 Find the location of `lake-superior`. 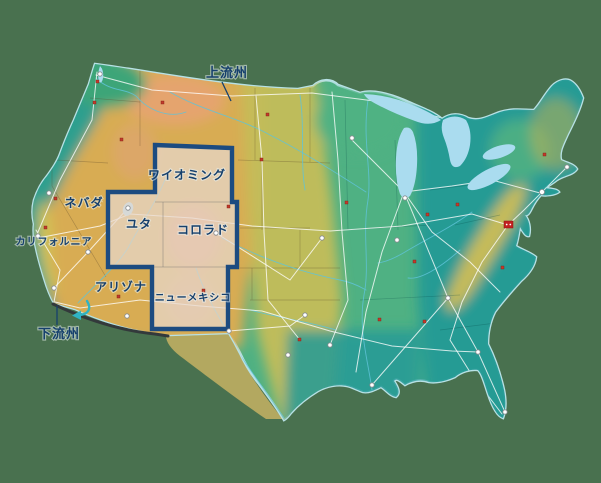

lake-superior is located at coordinates (402, 109).